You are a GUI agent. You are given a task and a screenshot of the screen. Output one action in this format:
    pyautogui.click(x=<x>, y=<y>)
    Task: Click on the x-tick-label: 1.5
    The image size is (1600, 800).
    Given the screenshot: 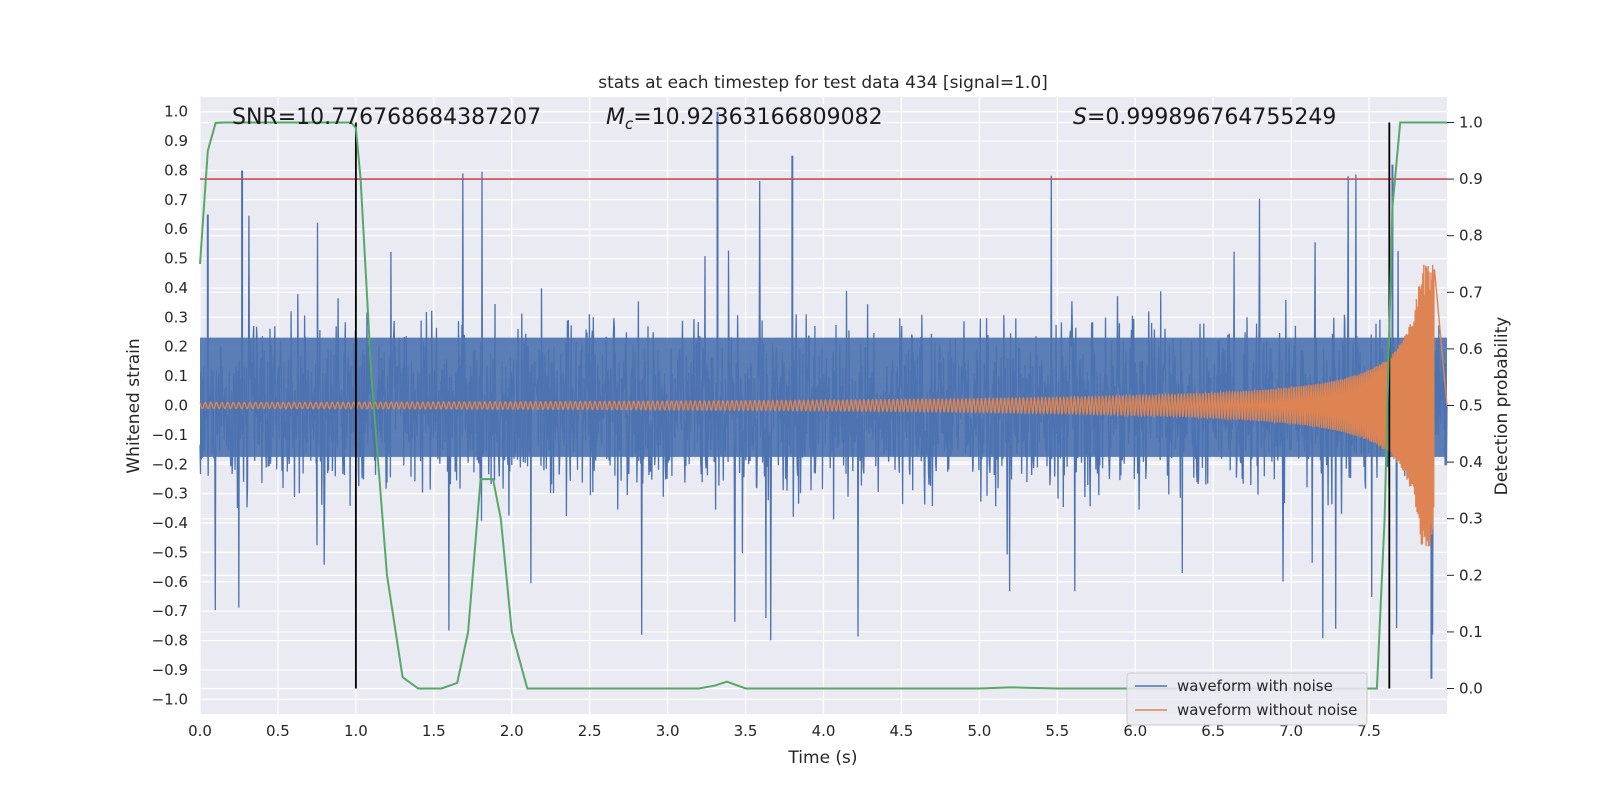 What is the action you would take?
    pyautogui.click(x=434, y=731)
    